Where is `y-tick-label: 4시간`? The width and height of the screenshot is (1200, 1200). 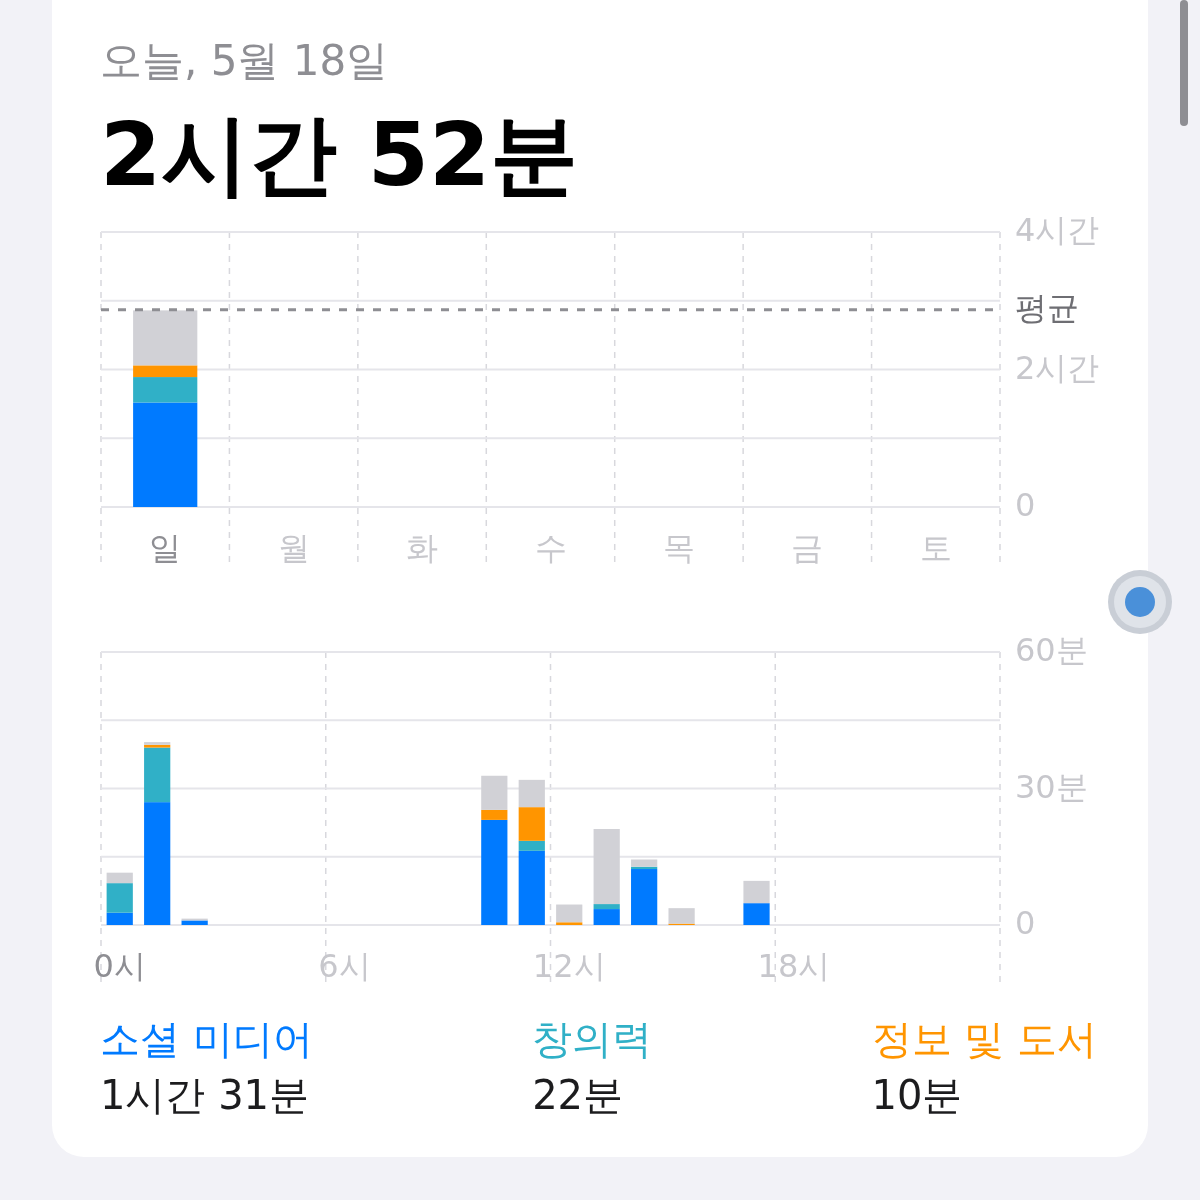
y-tick-label: 4시간 is located at coordinates (1057, 230).